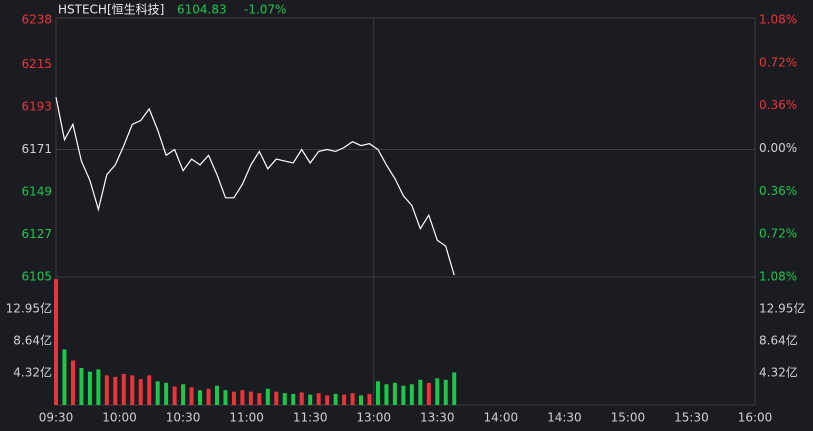 The image size is (813, 431). Describe the element at coordinates (564, 418) in the screenshot. I see `x-tick-label: 14:30` at that location.